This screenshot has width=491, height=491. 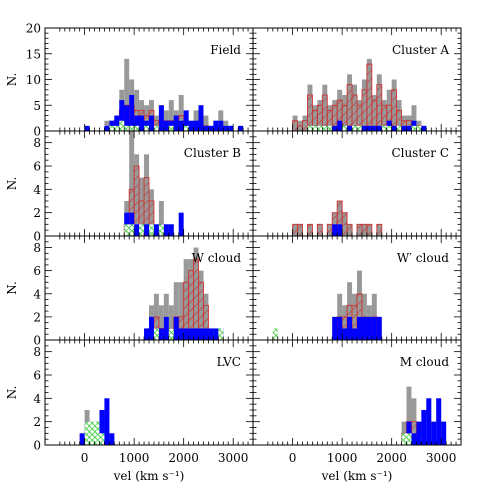 I want to click on x-tick-label: 0, so click(x=85, y=458).